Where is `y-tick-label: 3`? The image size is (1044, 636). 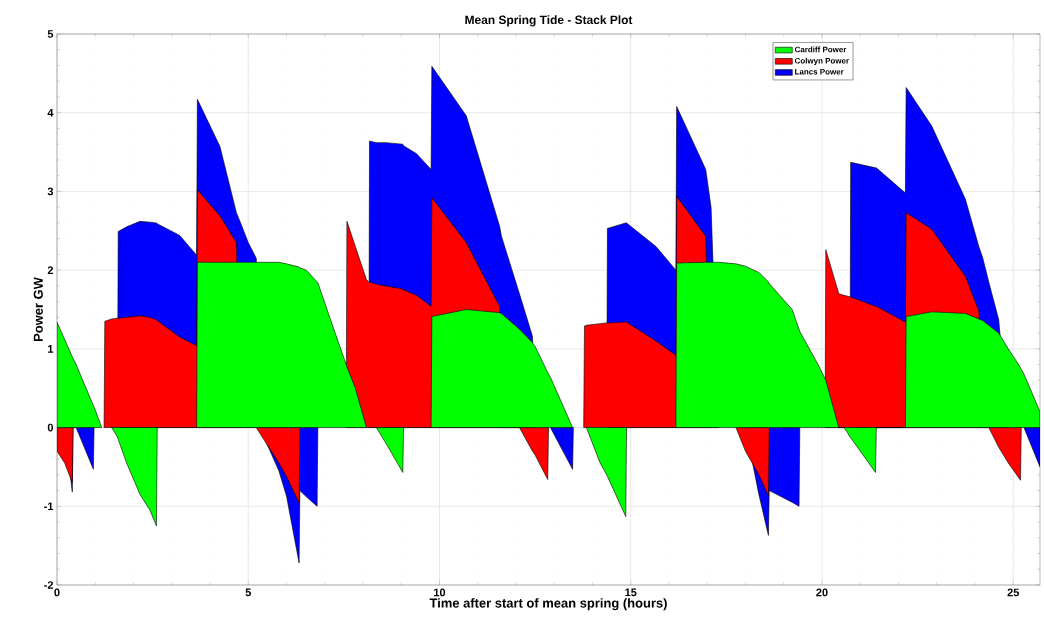 y-tick-label: 3 is located at coordinates (50, 191).